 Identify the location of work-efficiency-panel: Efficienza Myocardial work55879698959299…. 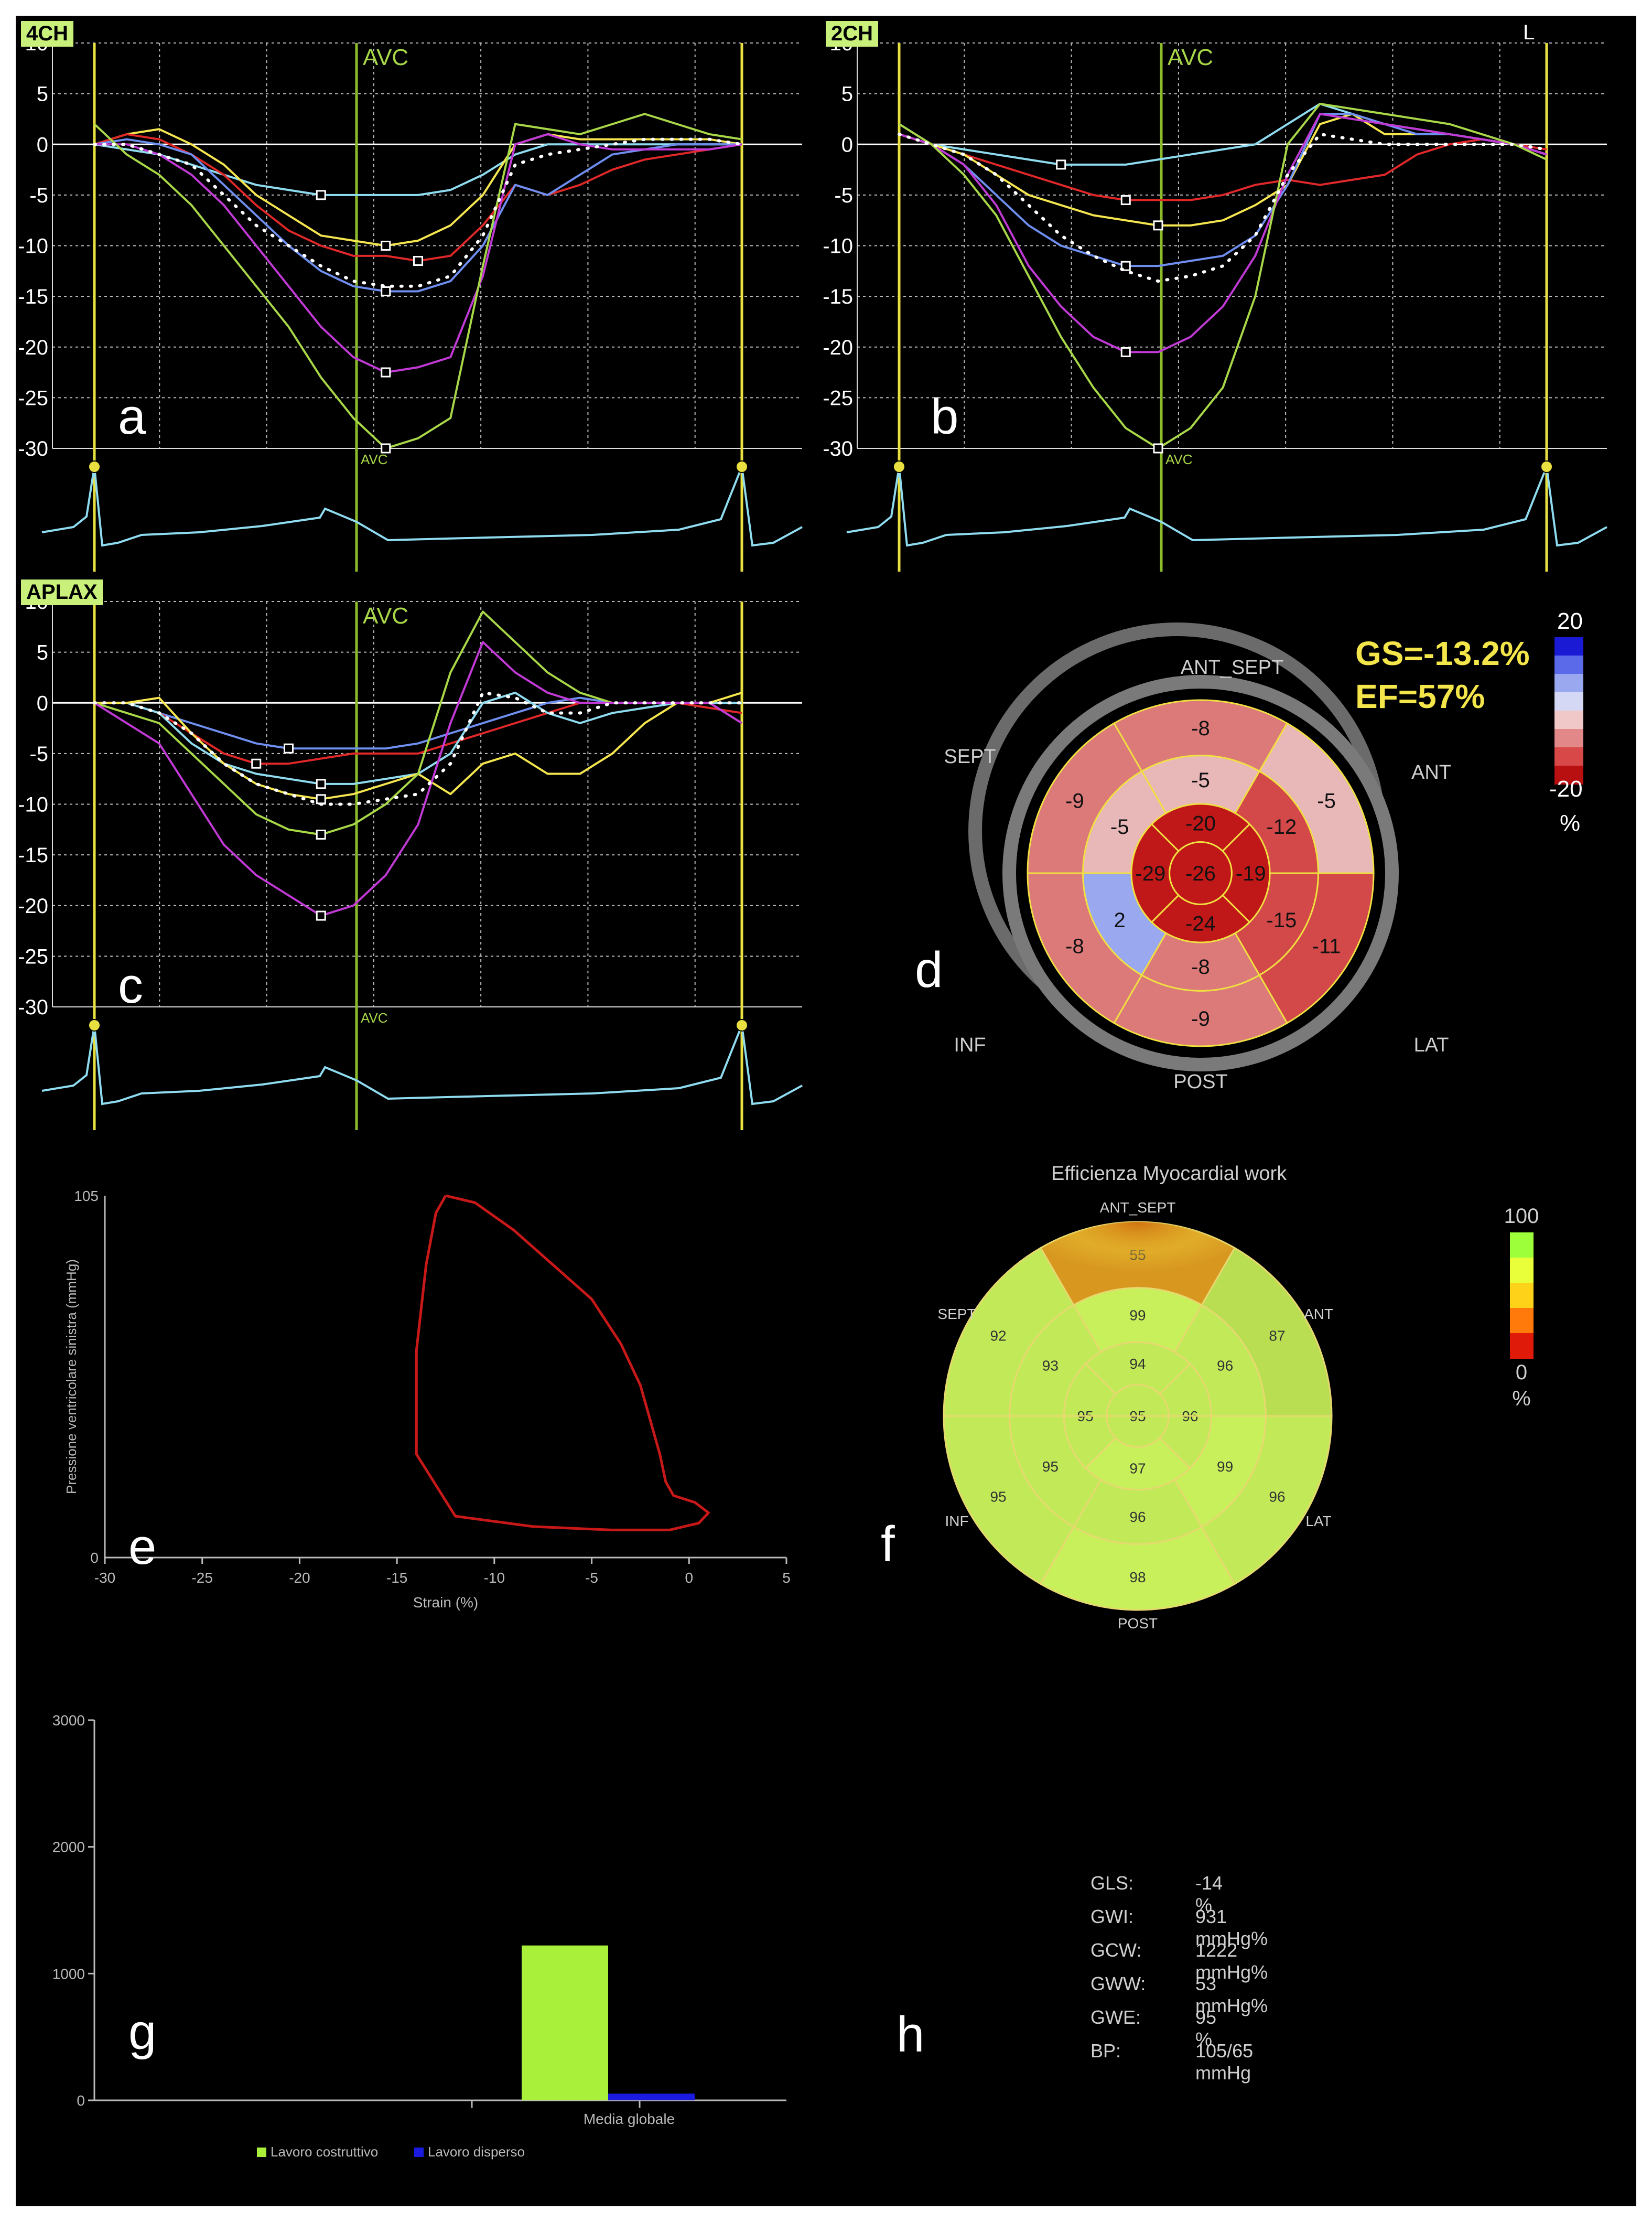
(1219, 1403).